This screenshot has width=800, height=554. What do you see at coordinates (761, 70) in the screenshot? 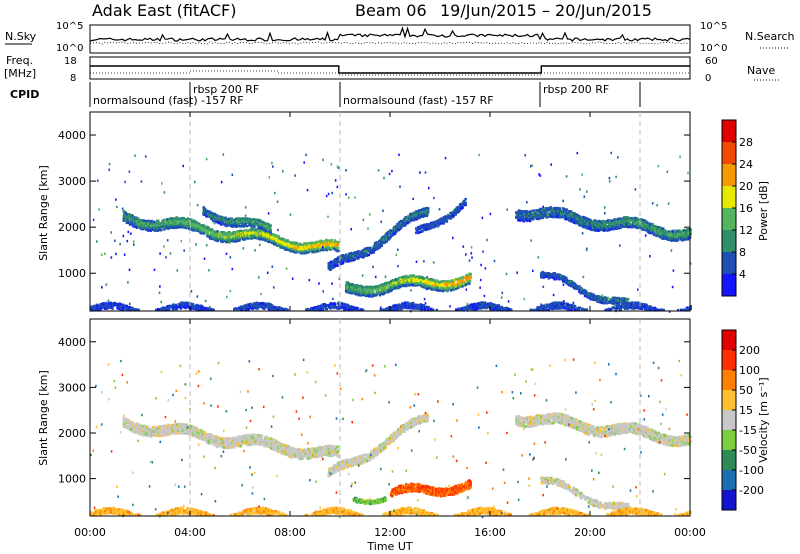
I see `nave-label: Nave` at bounding box center [761, 70].